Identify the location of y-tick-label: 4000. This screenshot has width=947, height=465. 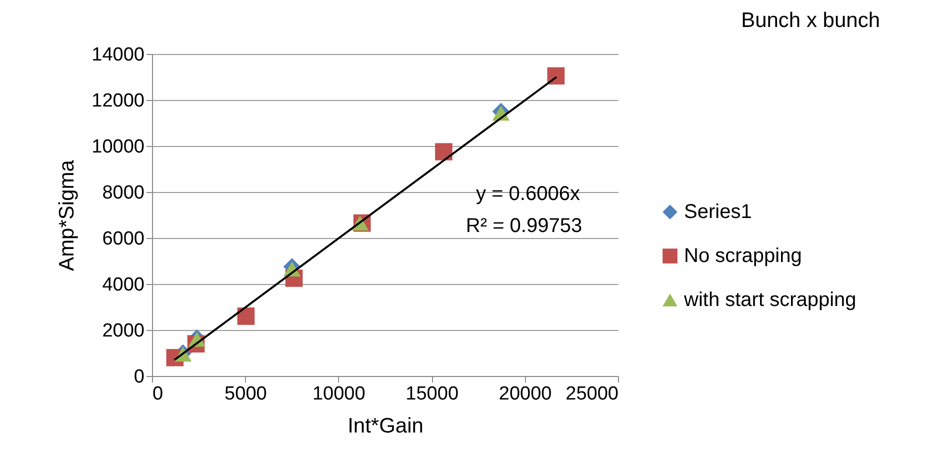
(123, 285).